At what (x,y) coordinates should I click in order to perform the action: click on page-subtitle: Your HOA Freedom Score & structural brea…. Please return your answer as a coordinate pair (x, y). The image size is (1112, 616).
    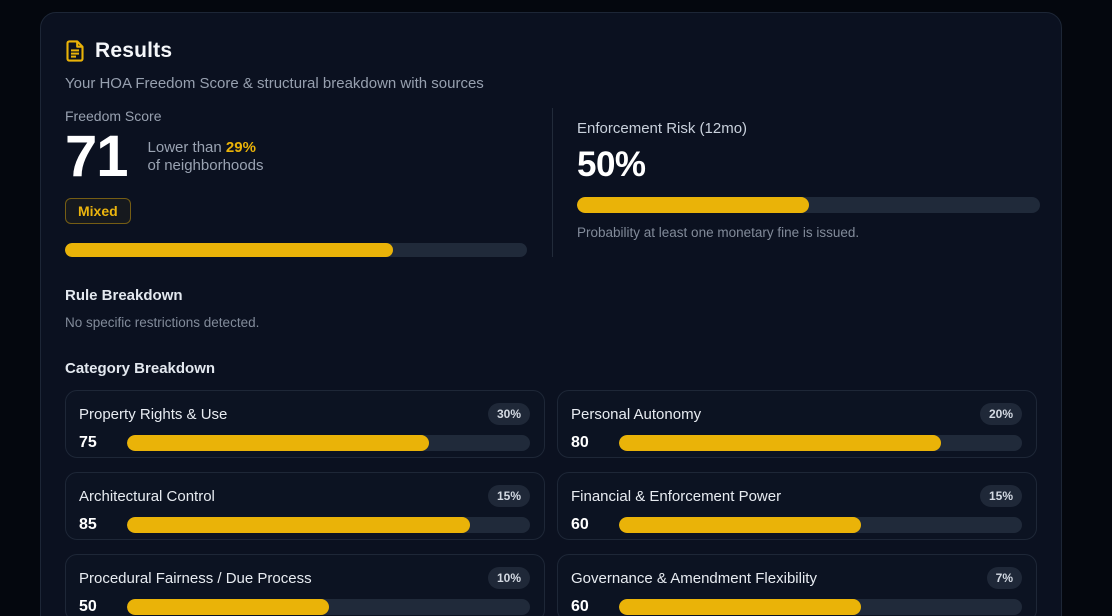
    Looking at the image, I should click on (274, 83).